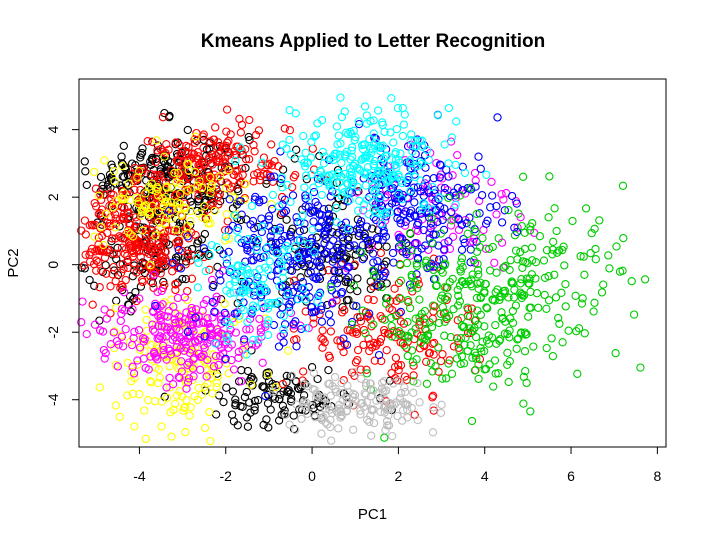  What do you see at coordinates (53, 265) in the screenshot?
I see `y-tick-label: 0` at bounding box center [53, 265].